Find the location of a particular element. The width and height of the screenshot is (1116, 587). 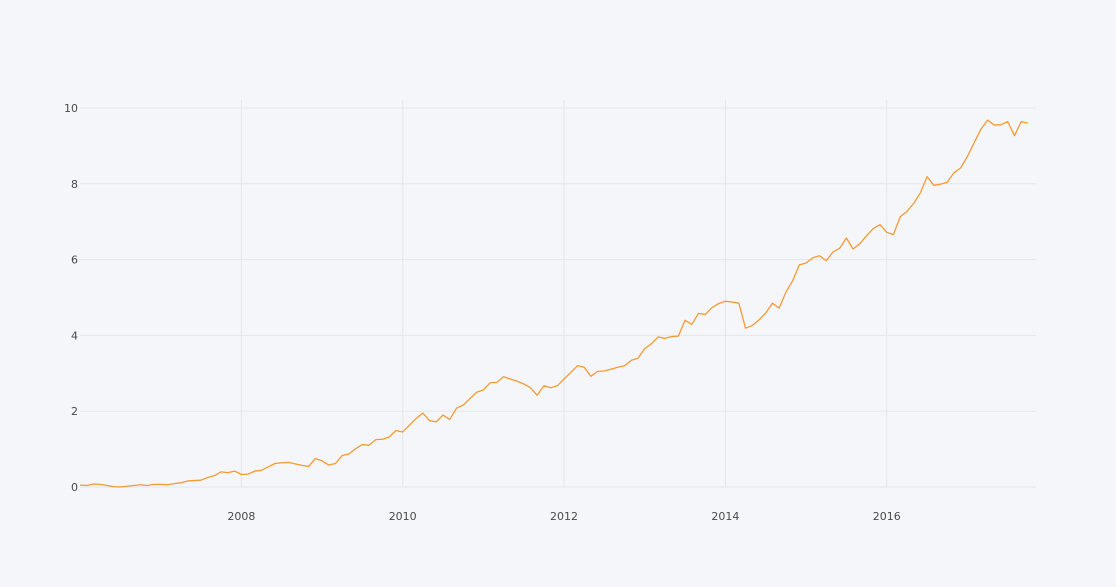

y-tick-label: 6 is located at coordinates (74, 260).